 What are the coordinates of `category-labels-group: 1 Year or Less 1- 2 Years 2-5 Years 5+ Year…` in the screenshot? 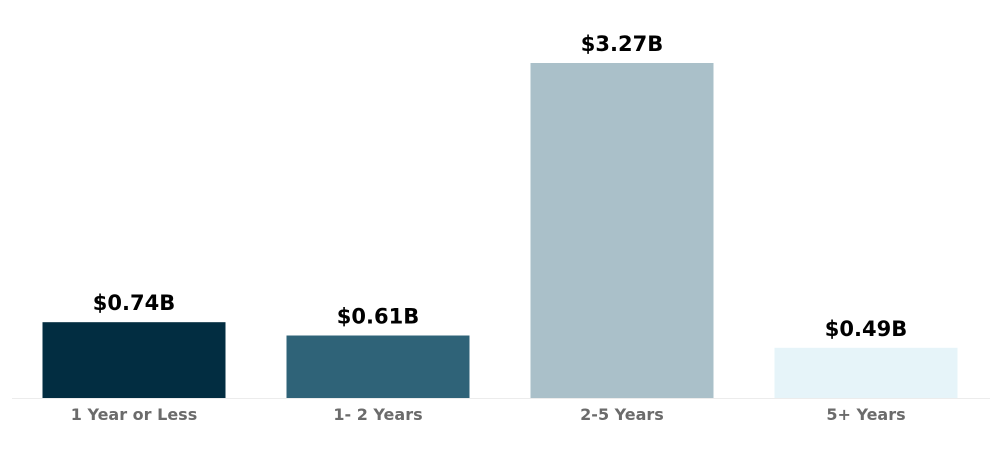 It's located at (488, 414).